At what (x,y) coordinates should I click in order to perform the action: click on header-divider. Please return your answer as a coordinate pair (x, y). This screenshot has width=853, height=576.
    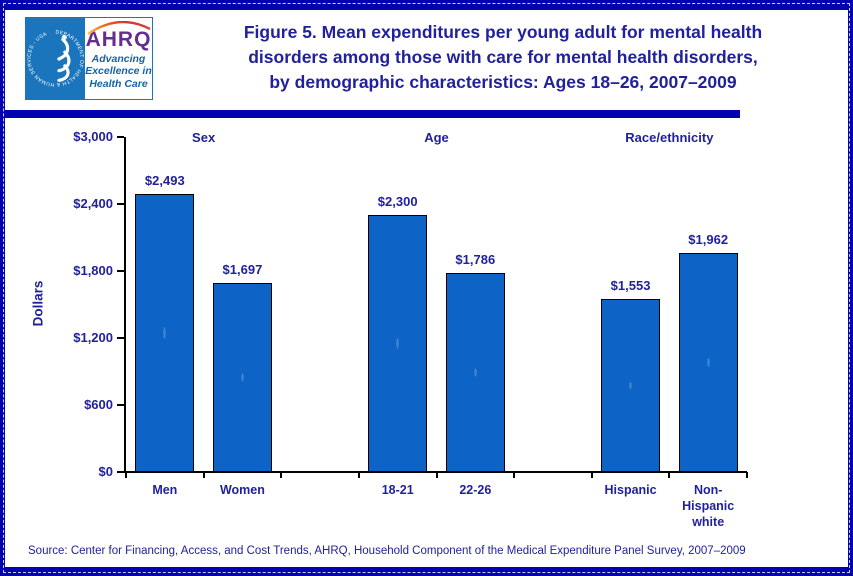
    Looking at the image, I should click on (370, 114).